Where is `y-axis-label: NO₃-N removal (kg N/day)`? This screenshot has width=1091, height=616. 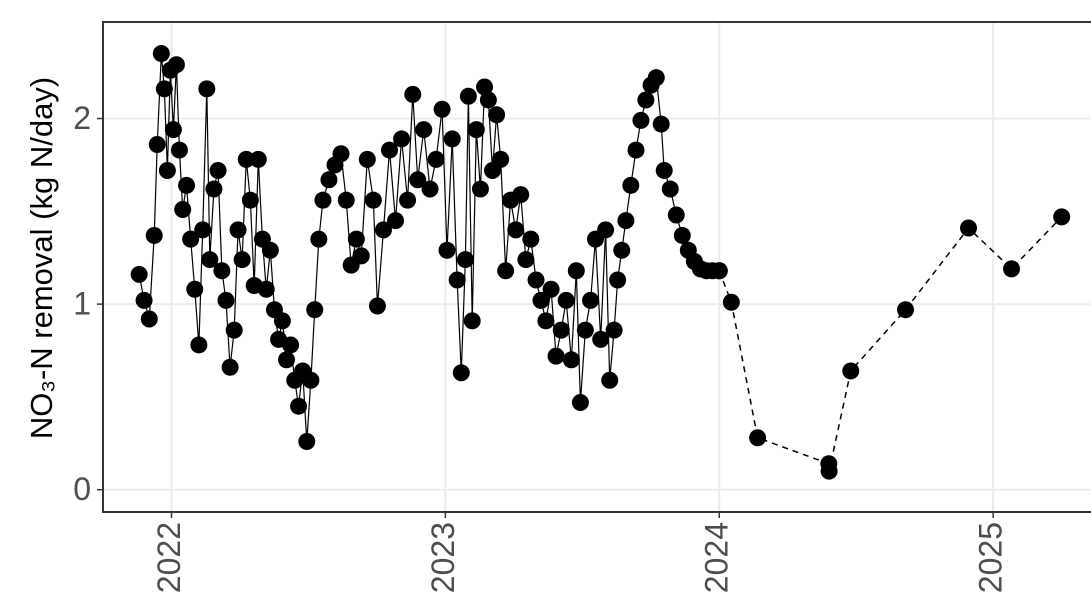 y-axis-label: NO₃-N removal (kg N/day) is located at coordinates (41, 258).